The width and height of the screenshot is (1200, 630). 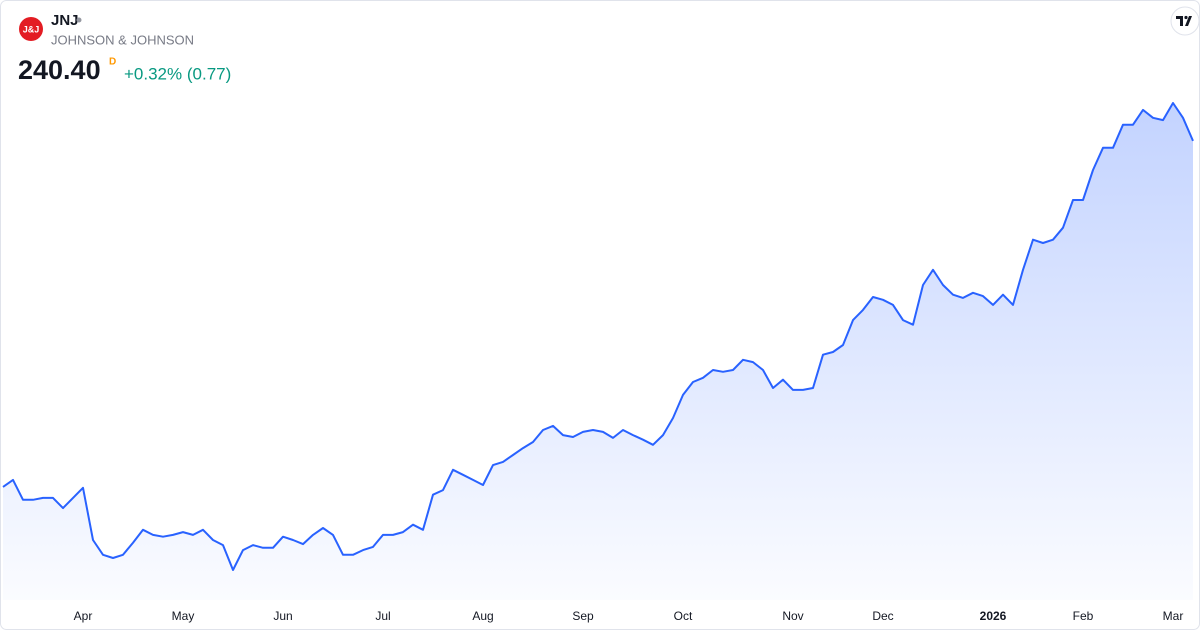 I want to click on x-tick-label: May, so click(x=183, y=616).